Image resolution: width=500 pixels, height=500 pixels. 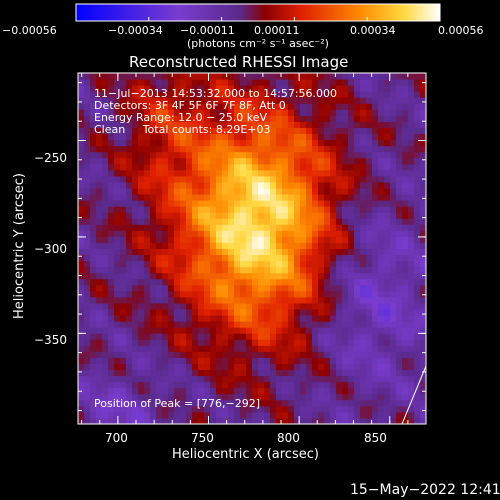 I want to click on colorbar-tick-label-4: 0.00034, so click(x=373, y=30).